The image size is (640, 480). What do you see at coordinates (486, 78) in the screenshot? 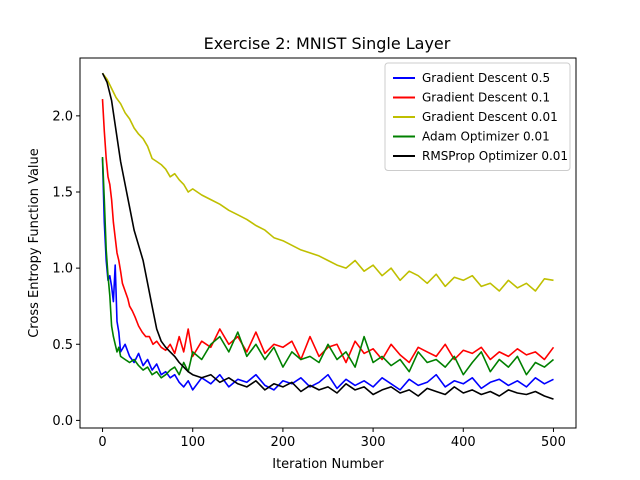
I see `legend-label-0: Gradient Descent 0.5` at bounding box center [486, 78].